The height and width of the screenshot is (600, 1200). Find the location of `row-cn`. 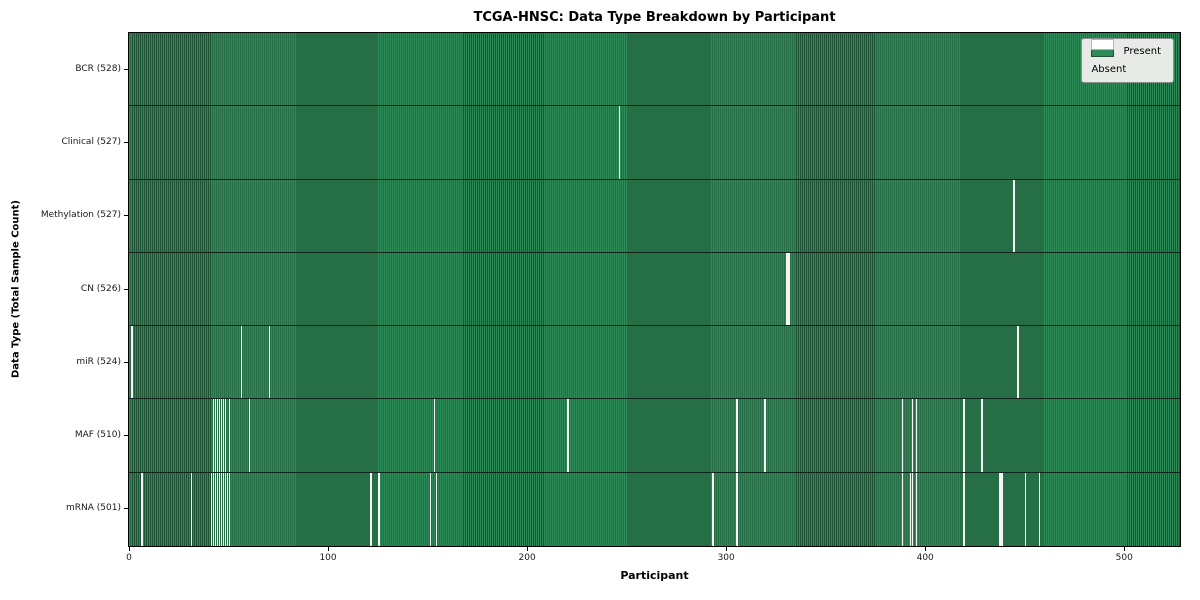

row-cn is located at coordinates (654, 289).